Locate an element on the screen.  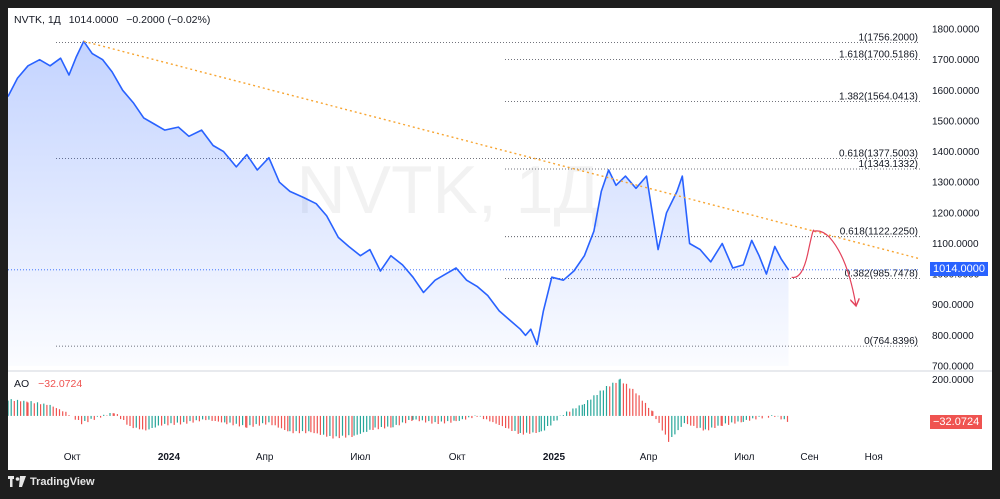
svg-text:NVTK, 1Д 1014.0000: NVTK, 1Д 1014.0000 −0.2000 (−0.02%) is located at coordinates (112, 20).